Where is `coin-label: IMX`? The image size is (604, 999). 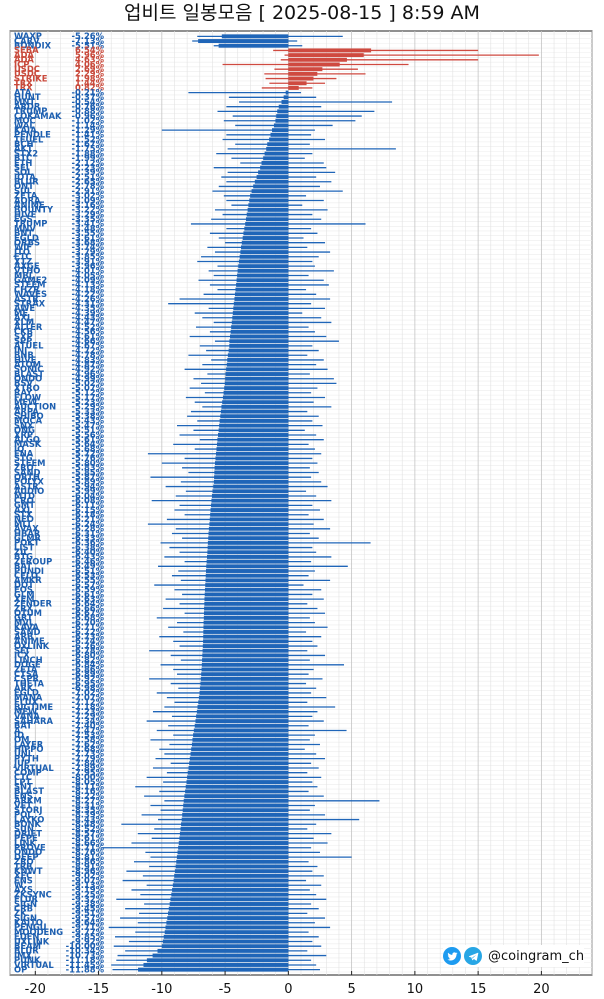 coin-label: IMX is located at coordinates (23, 955).